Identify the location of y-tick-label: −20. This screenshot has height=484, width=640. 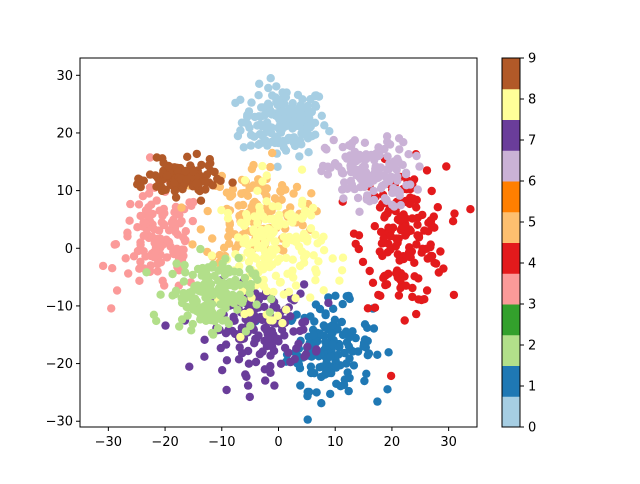
(59, 364).